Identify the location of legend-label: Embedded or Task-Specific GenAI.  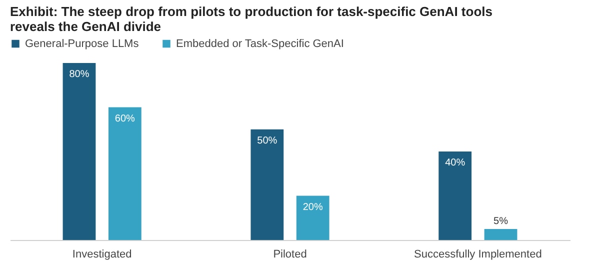
(260, 44).